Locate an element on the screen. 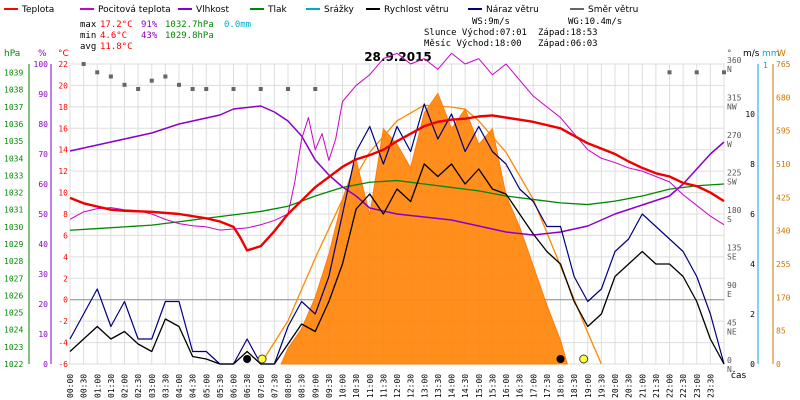 Image resolution: width=800 pixels, height=400 pixels. dir-tick-label: 45 is located at coordinates (732, 323).